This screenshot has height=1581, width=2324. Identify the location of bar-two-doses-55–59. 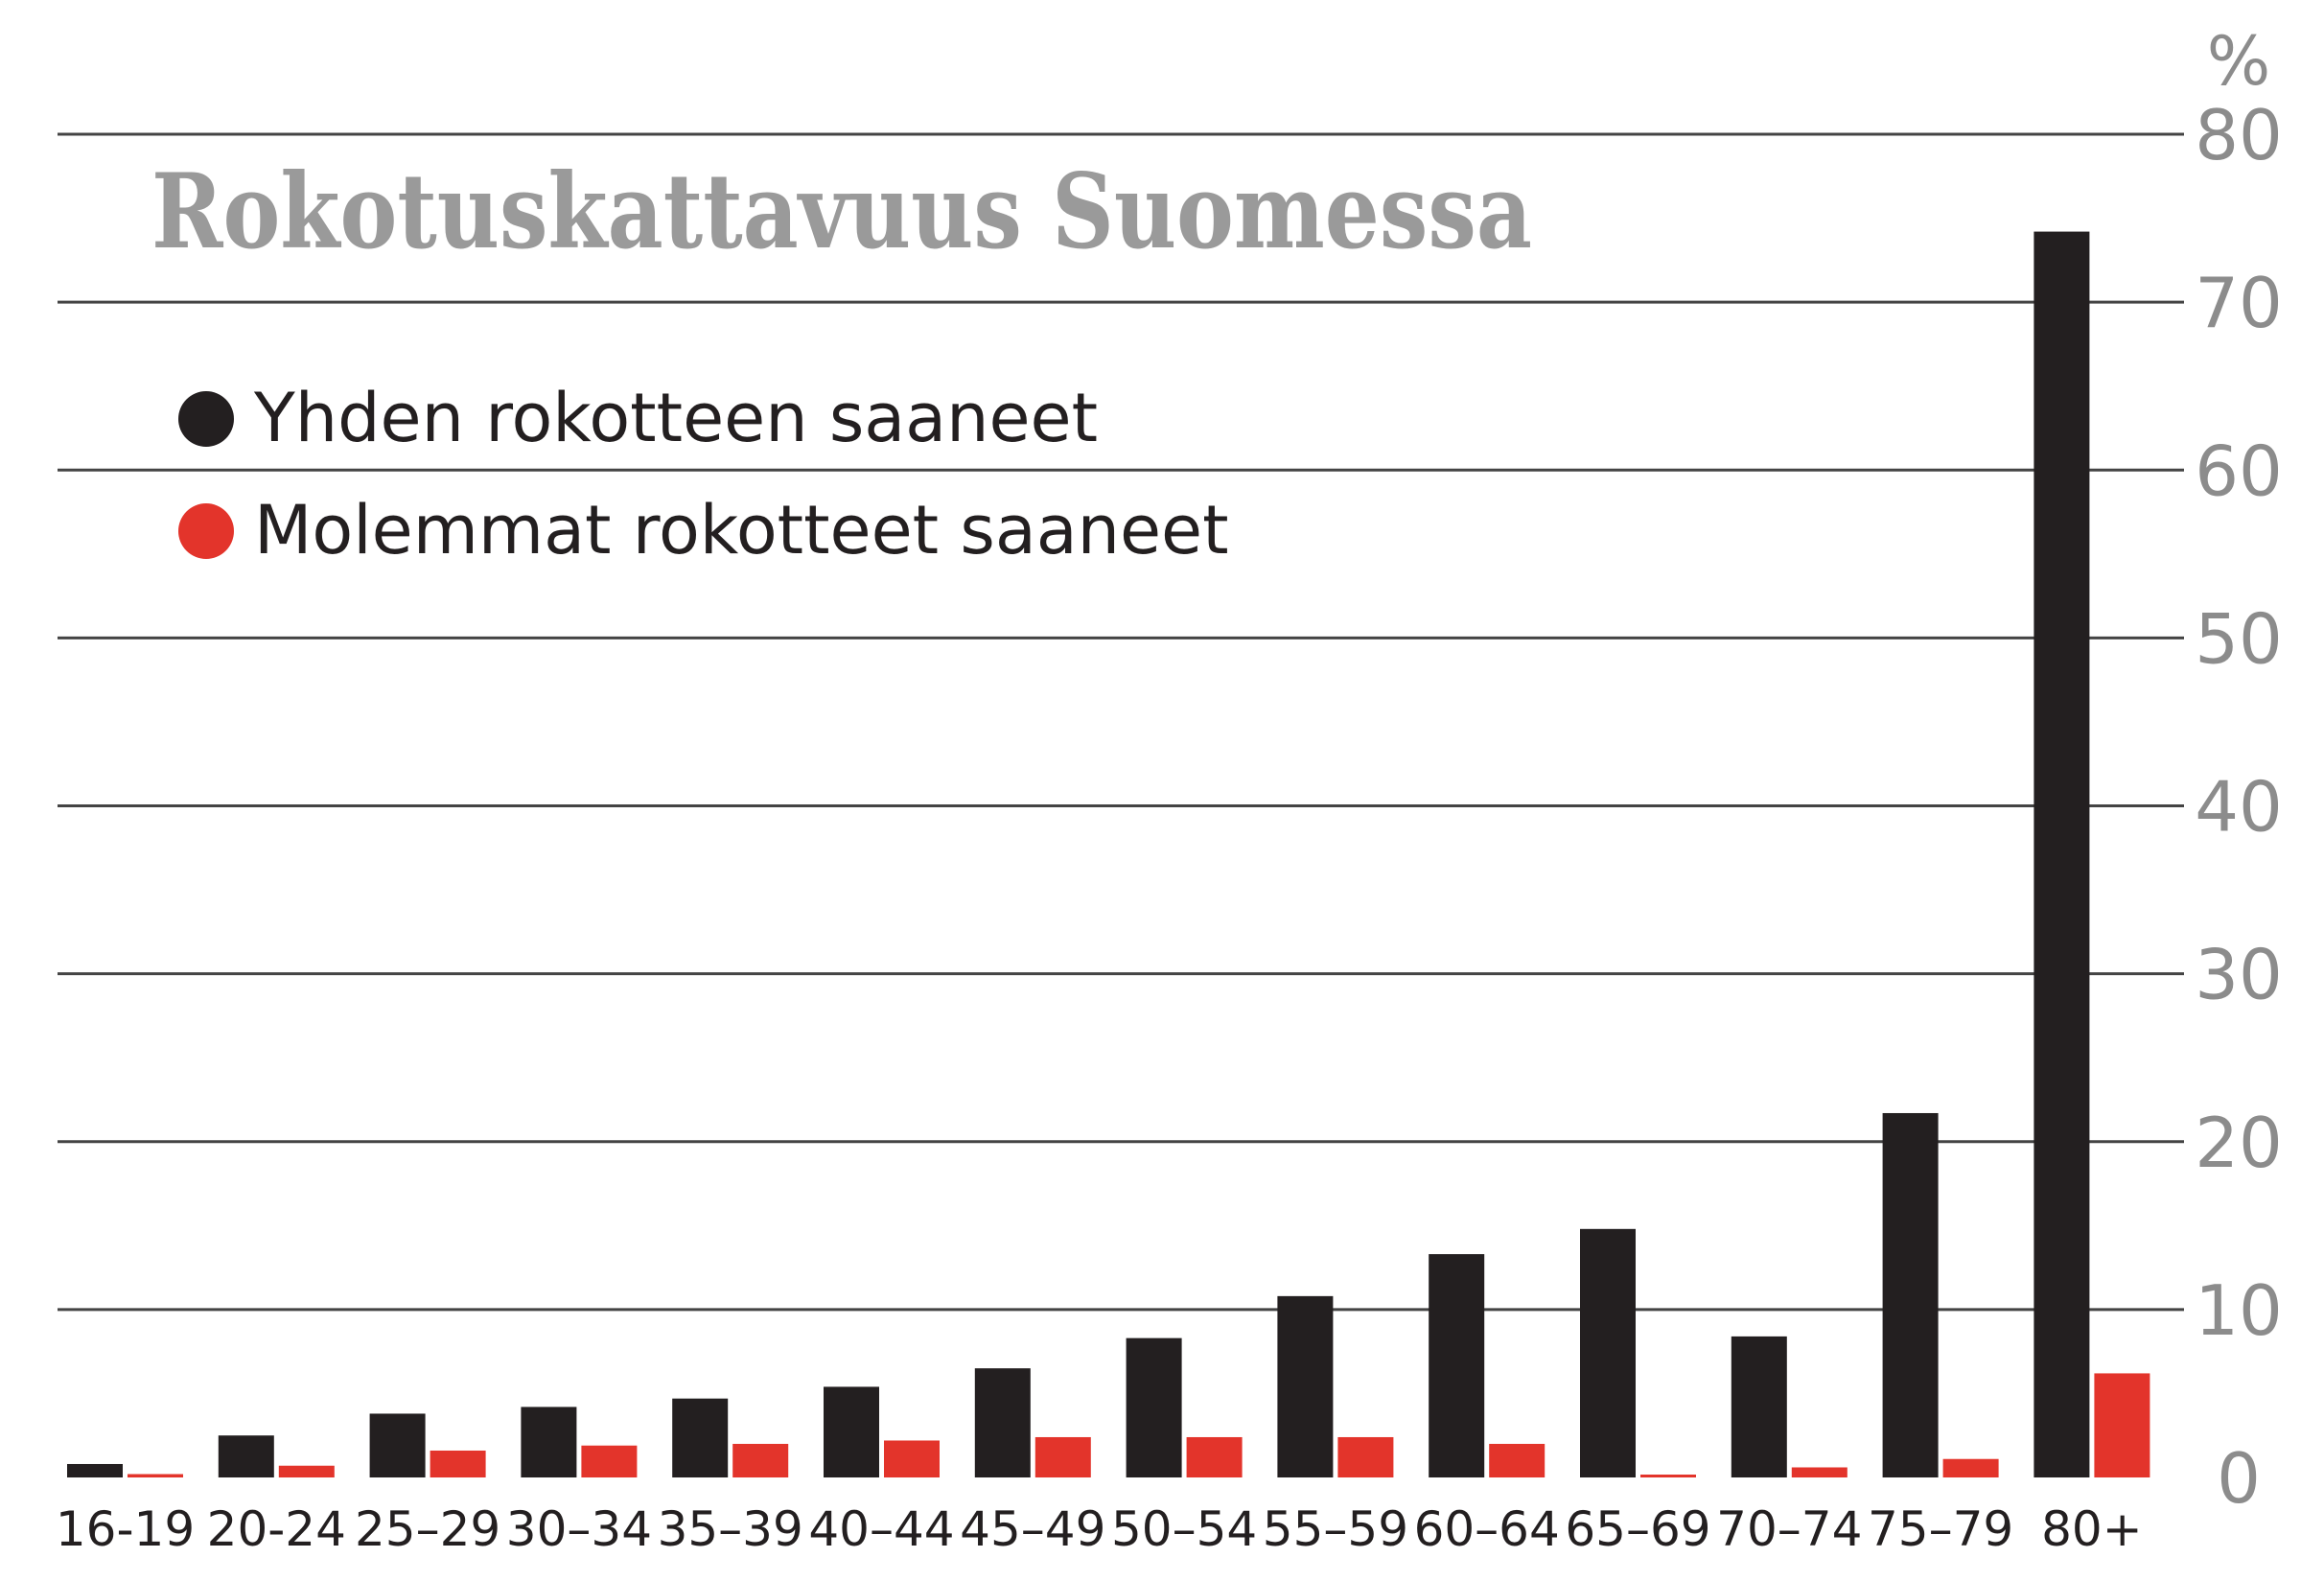
(1365, 1456).